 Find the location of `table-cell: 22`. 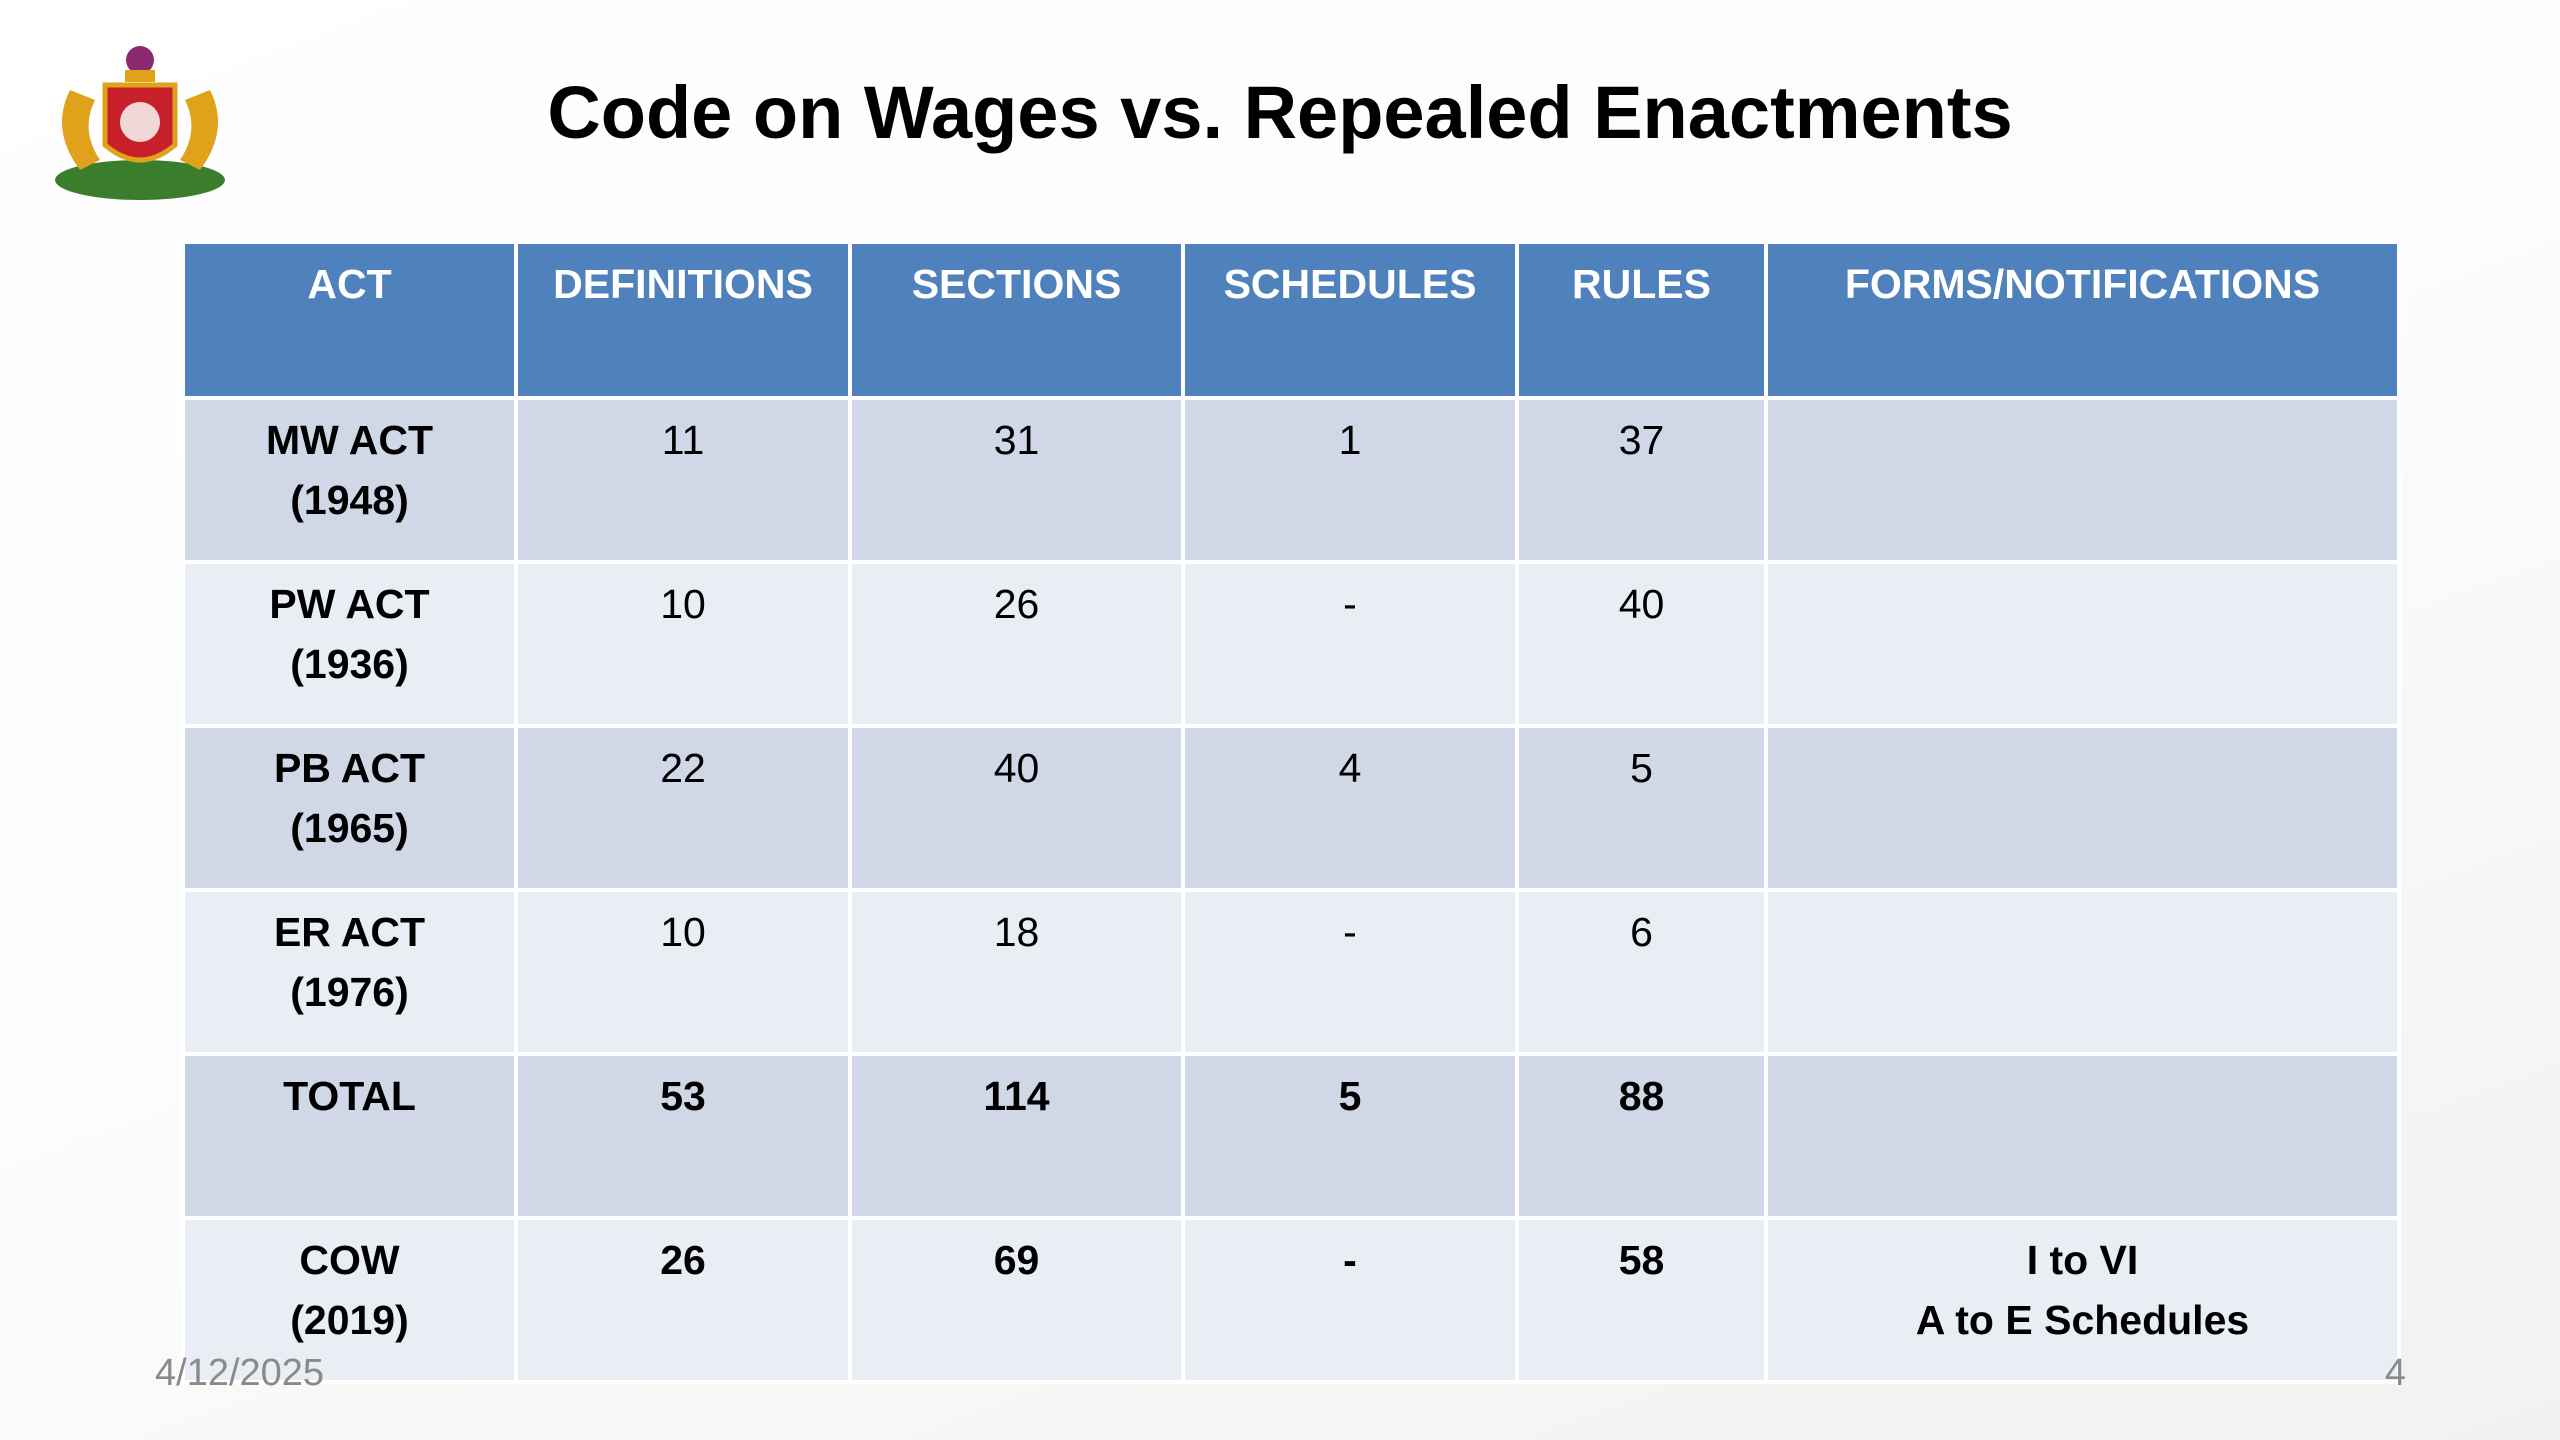

table-cell: 22 is located at coordinates (683, 808).